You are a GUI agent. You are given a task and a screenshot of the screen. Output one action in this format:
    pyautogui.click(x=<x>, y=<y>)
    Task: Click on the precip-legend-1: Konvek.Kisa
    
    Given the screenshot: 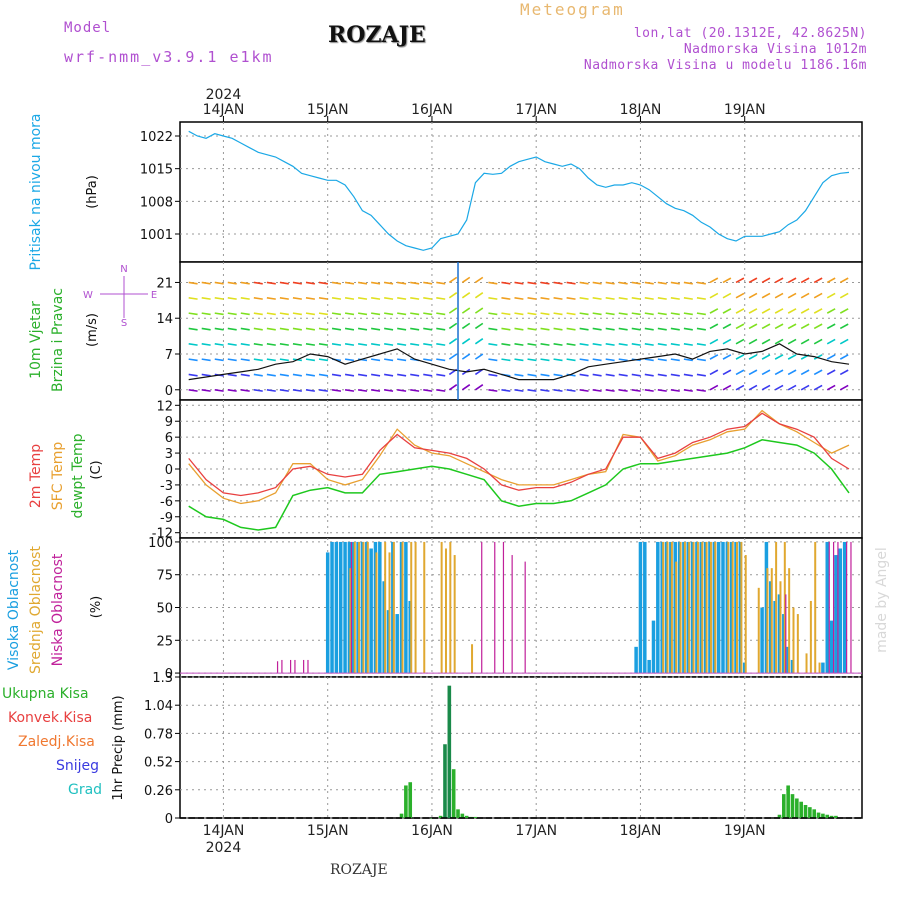 What is the action you would take?
    pyautogui.click(x=50, y=718)
    